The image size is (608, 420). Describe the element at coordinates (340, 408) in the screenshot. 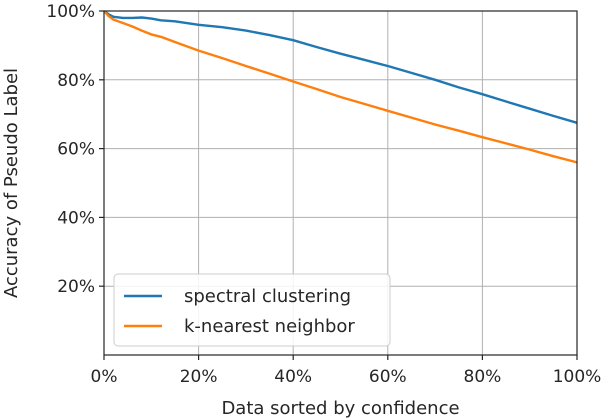

I see `x-axis-label: Data sorted by confidence` at that location.